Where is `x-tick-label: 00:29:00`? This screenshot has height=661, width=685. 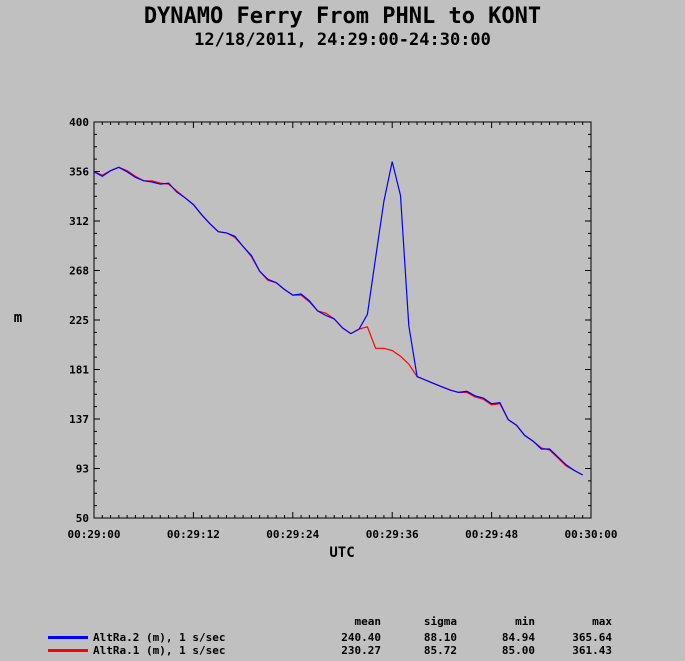 x-tick-label: 00:29:00 is located at coordinates (94, 534).